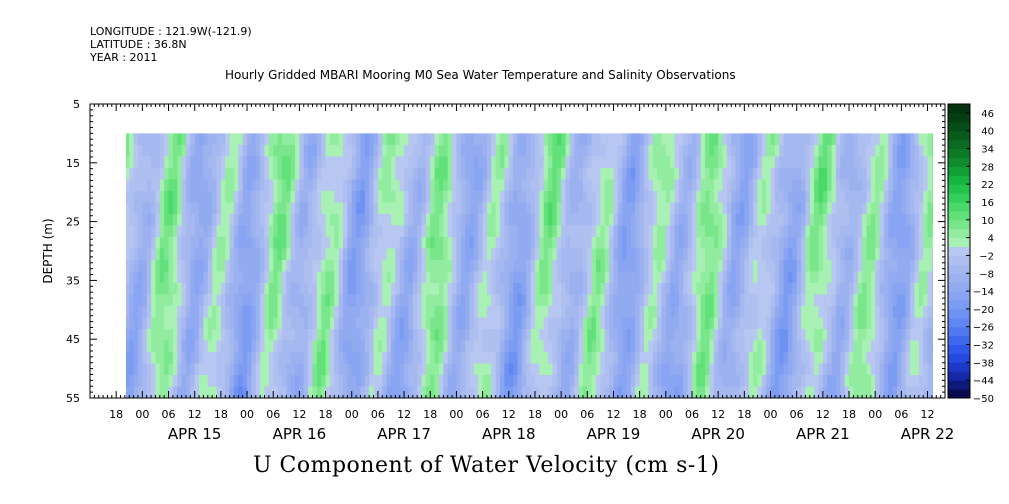  Describe the element at coordinates (171, 31) in the screenshot. I see `longitude-label: LONGITUDE : 121.9W(-121.9)` at that location.